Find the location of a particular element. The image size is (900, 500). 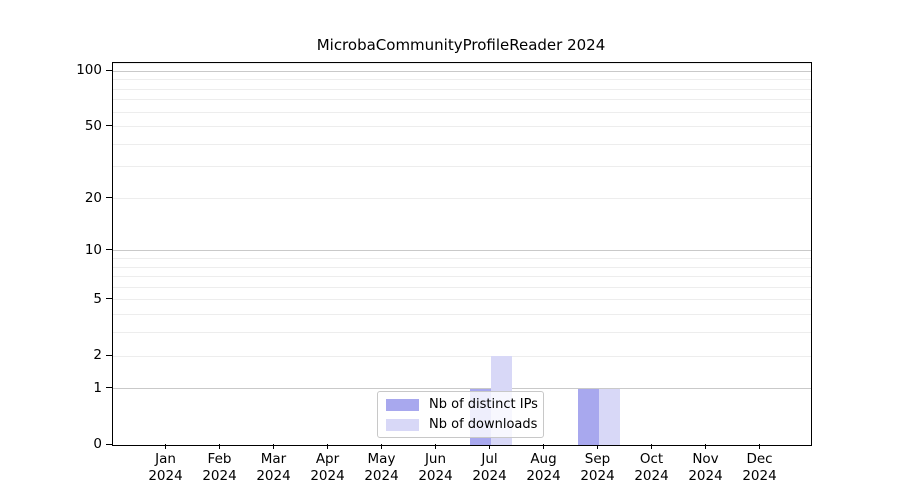

legend-item-downloads: Nb of downloads is located at coordinates (460, 424).